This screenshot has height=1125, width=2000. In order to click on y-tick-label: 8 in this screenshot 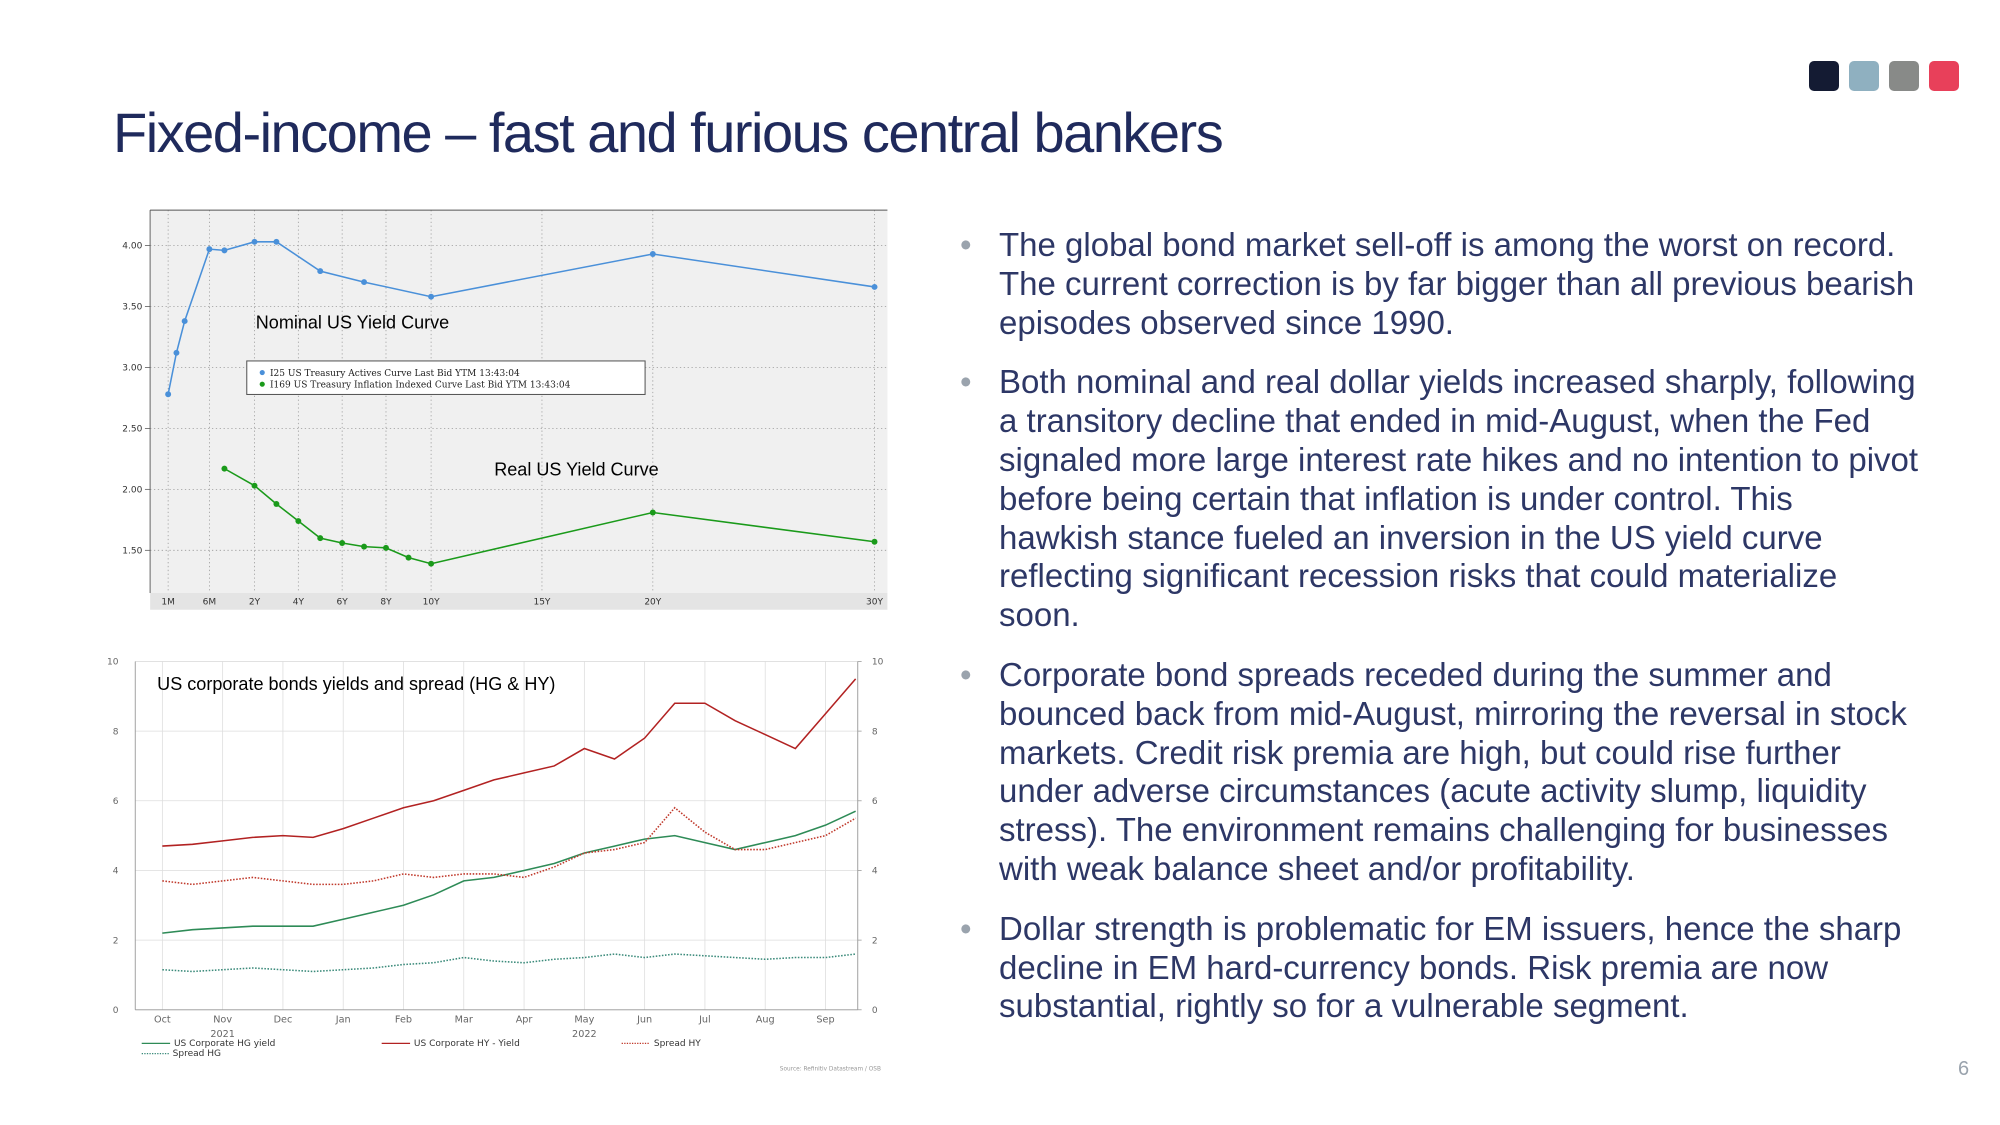, I will do `click(116, 732)`.